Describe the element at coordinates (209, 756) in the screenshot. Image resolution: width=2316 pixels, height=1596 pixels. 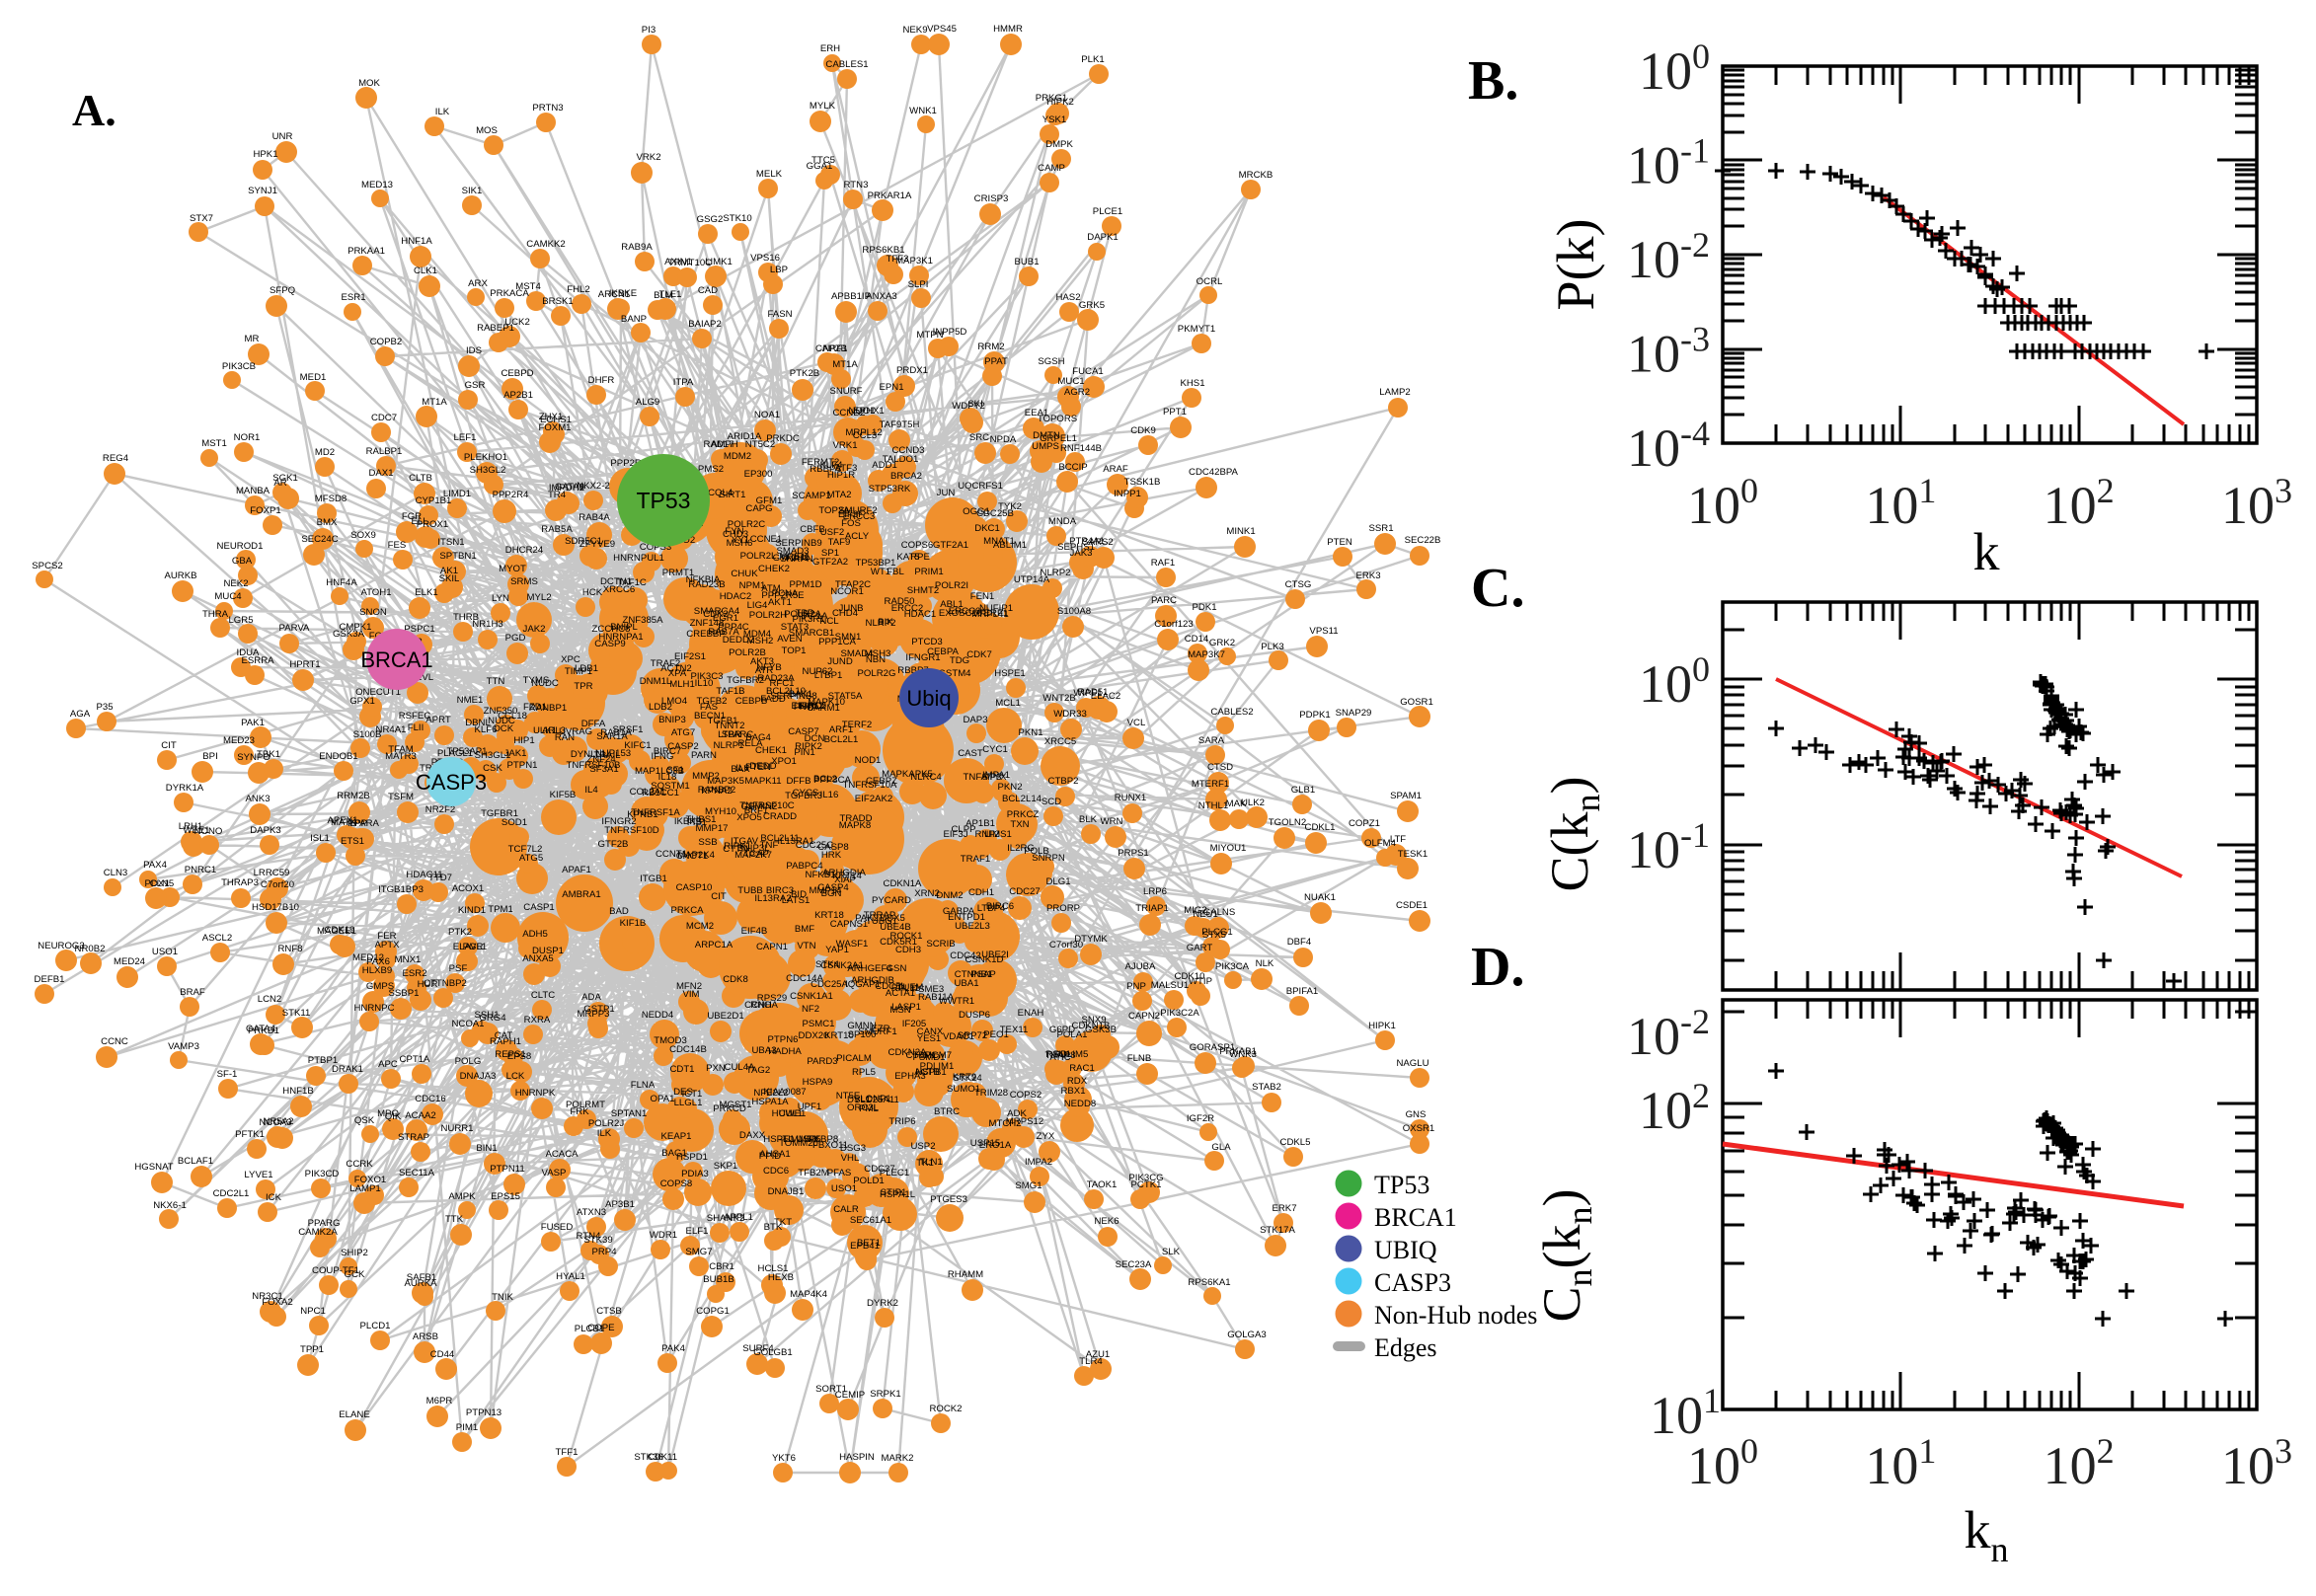
I see `svg-text: BPI` at that location.